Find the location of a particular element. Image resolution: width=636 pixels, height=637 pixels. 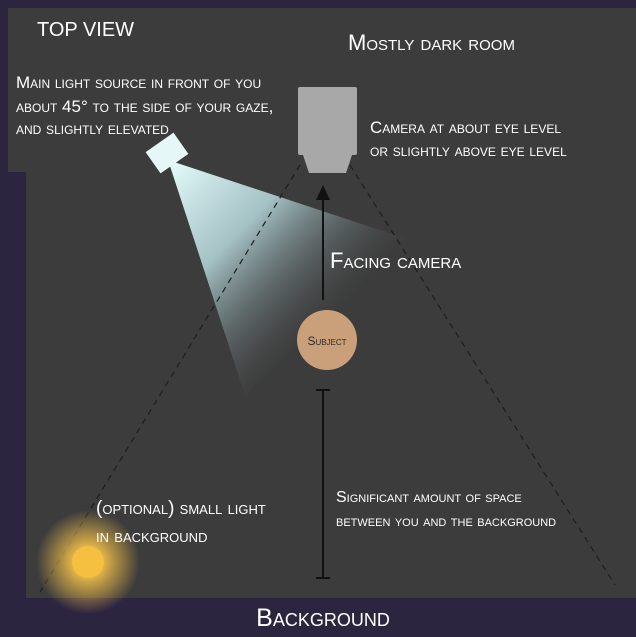

camera-body is located at coordinates (327, 121).